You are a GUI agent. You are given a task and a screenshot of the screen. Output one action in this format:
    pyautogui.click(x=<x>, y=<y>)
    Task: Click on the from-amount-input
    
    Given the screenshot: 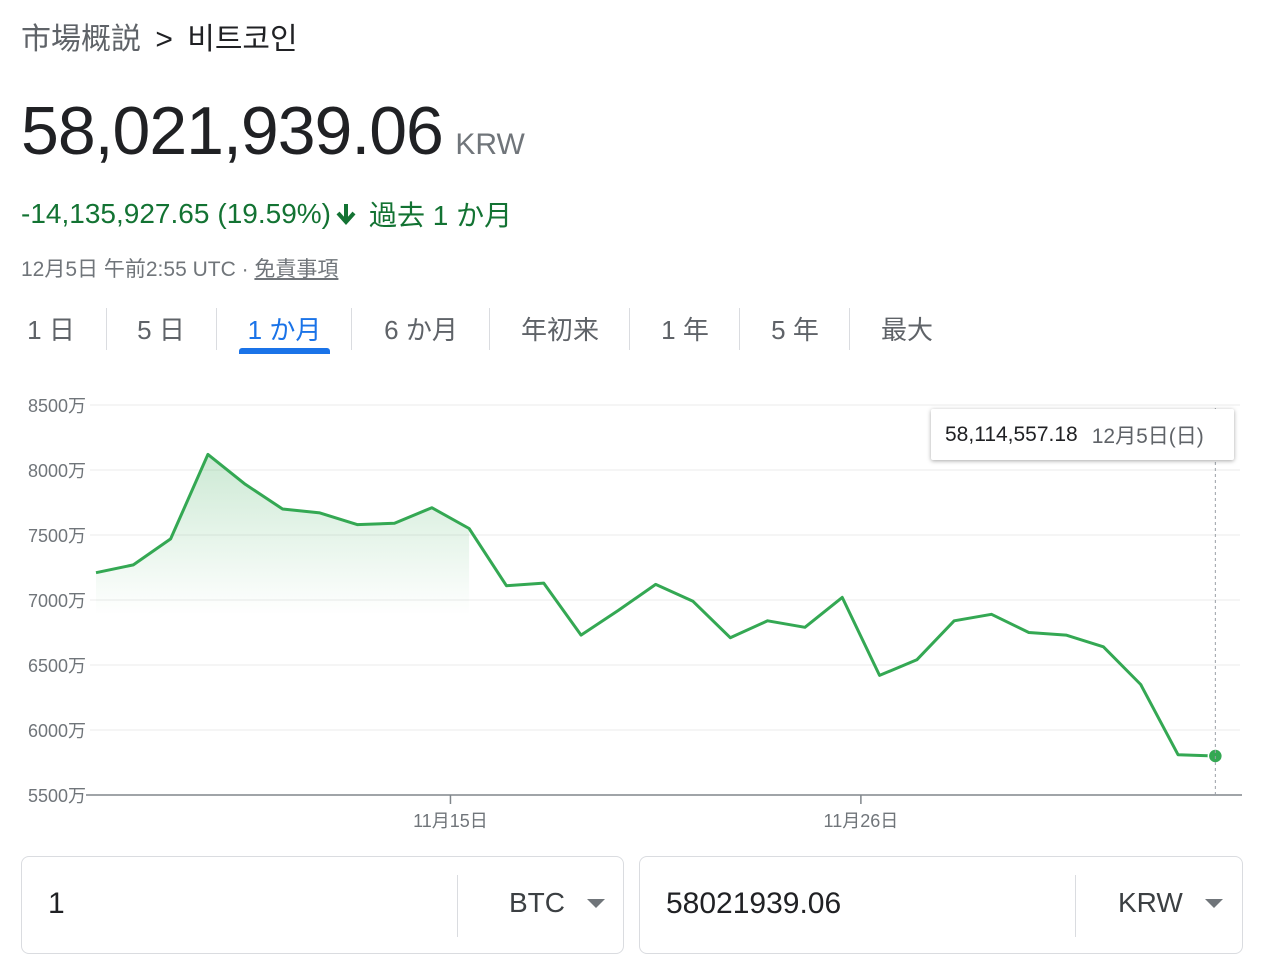 What is the action you would take?
    pyautogui.click(x=238, y=904)
    